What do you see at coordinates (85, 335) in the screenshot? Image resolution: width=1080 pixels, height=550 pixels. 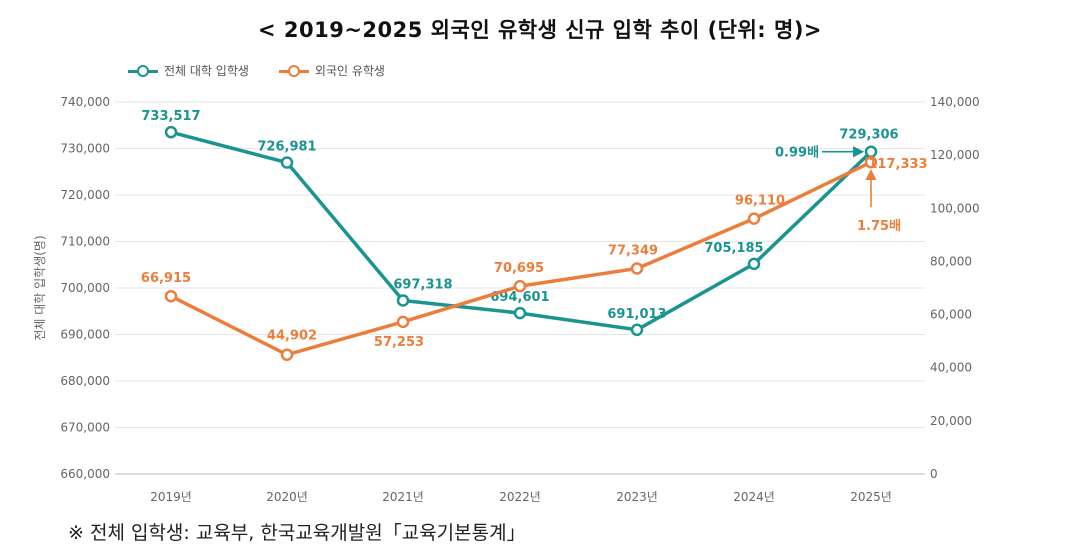 I see `y-left-tick-label: 690,000` at bounding box center [85, 335].